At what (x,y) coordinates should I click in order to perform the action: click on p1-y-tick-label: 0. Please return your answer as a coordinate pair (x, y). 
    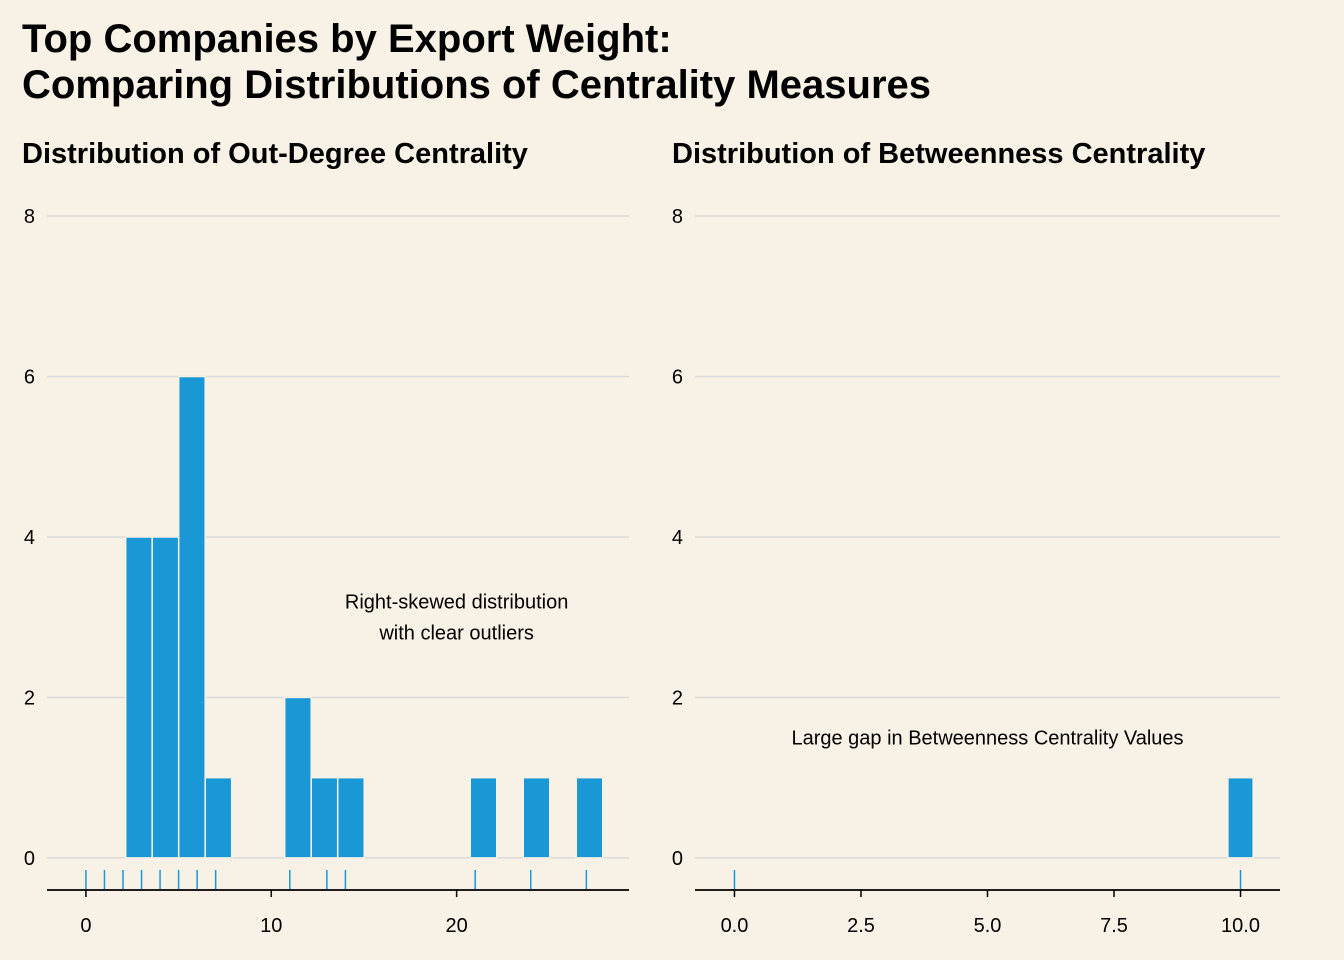
    Looking at the image, I should click on (29, 859).